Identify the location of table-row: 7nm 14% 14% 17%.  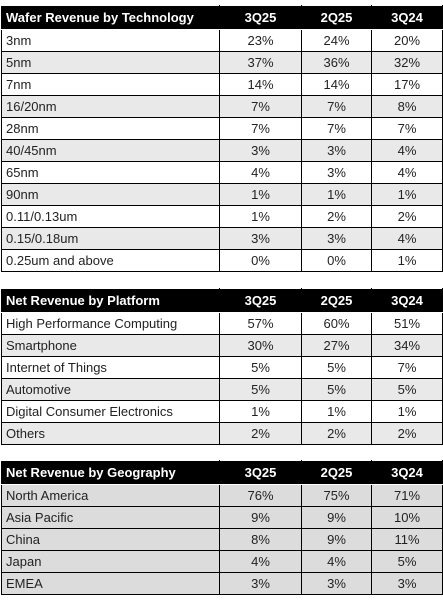
(222, 84).